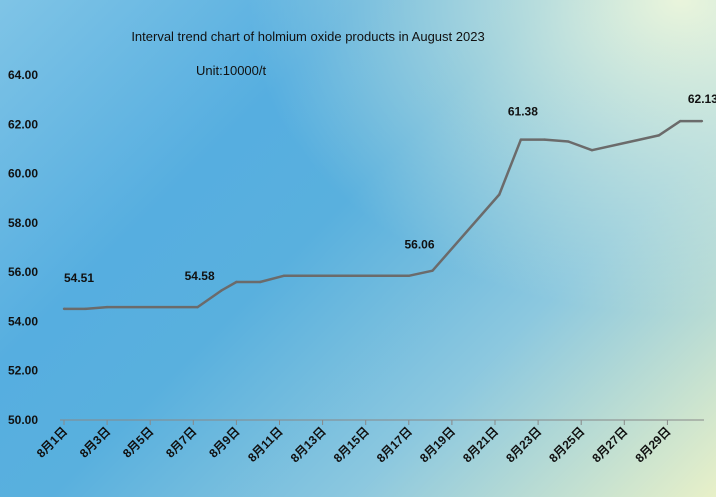  I want to click on y-tick-label: 54.00, so click(23, 321).